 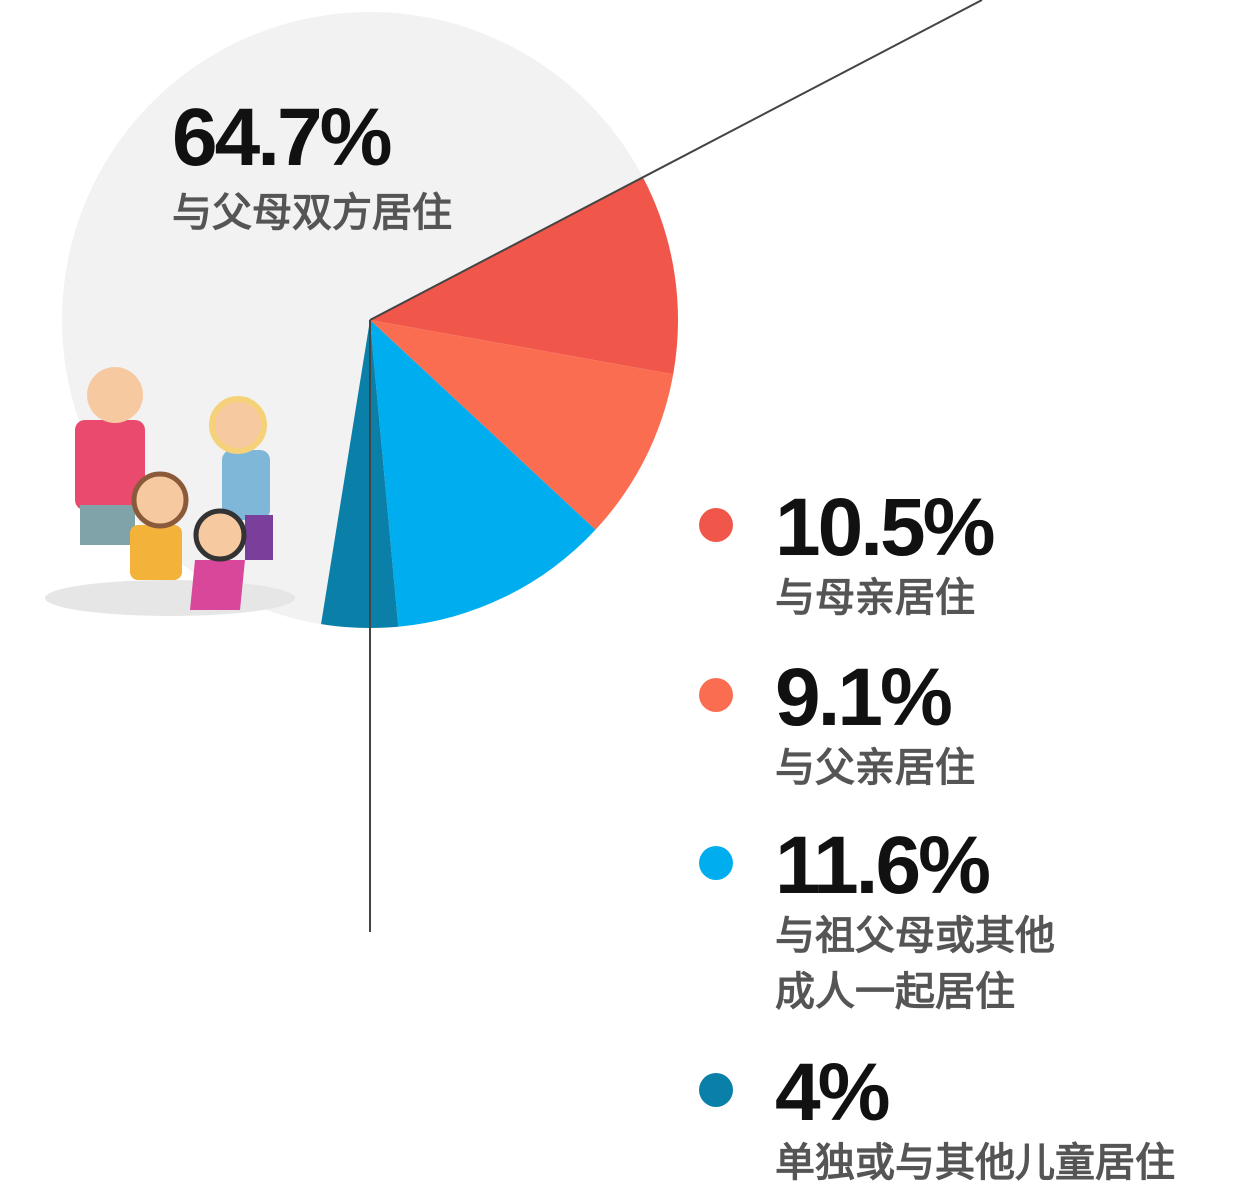 I want to click on legend-label: 与祖父母或其他成人一起居住, so click(x=915, y=964).